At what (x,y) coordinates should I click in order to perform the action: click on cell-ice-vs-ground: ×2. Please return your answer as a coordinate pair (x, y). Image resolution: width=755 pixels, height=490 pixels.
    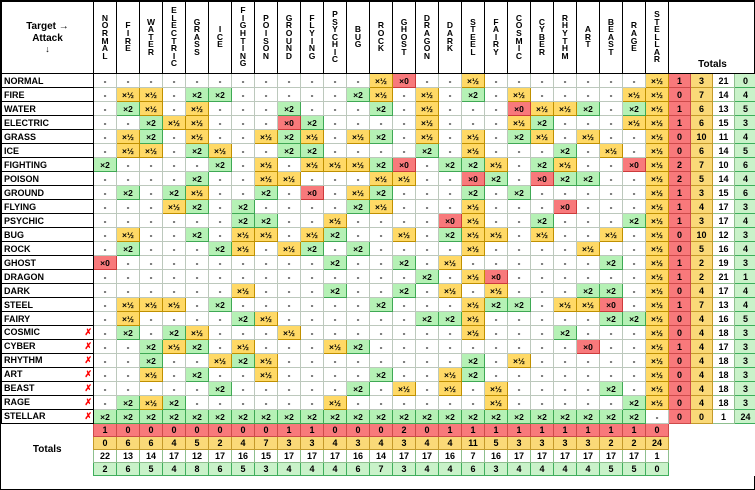
    Looking at the image, I should click on (289, 150).